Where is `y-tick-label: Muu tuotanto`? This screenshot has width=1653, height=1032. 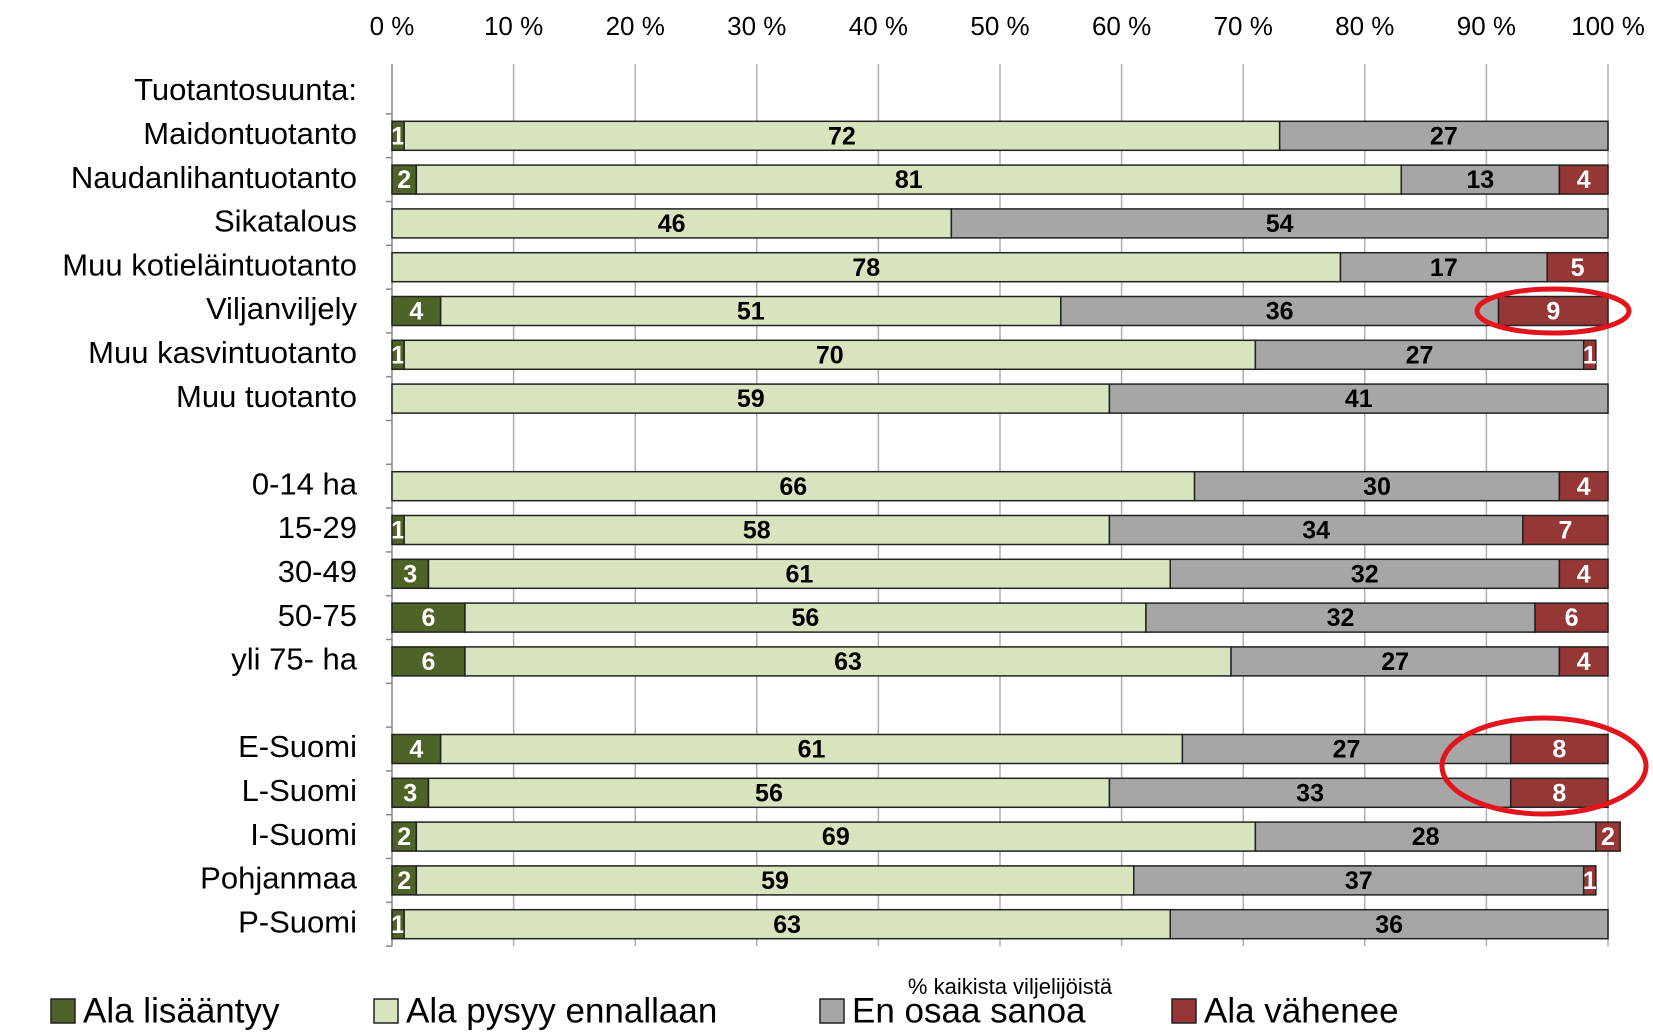 y-tick-label: Muu tuotanto is located at coordinates (266, 396).